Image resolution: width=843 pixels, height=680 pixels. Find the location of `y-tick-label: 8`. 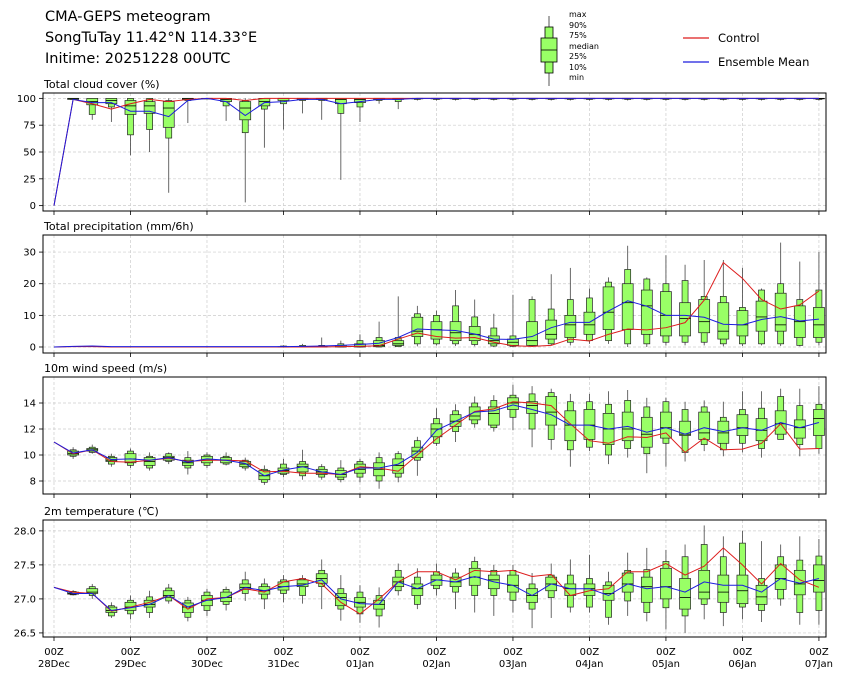

y-tick-label: 8 is located at coordinates (33, 482).